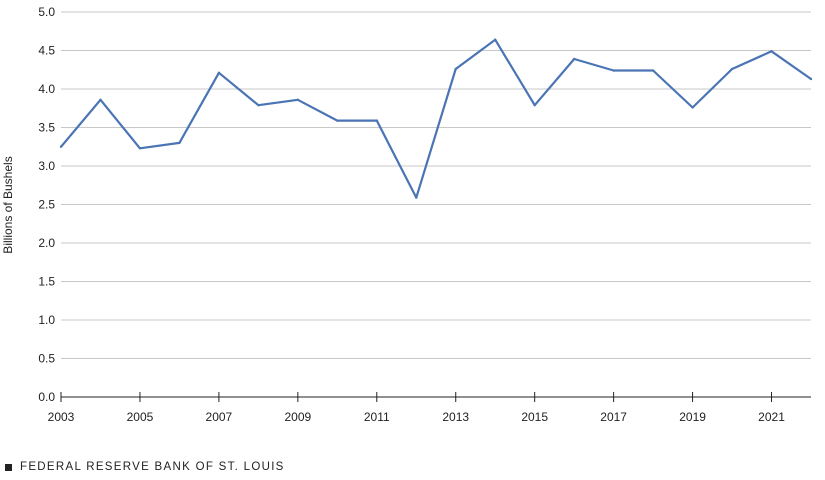  I want to click on y-tick-label: 2.5, so click(46, 205).